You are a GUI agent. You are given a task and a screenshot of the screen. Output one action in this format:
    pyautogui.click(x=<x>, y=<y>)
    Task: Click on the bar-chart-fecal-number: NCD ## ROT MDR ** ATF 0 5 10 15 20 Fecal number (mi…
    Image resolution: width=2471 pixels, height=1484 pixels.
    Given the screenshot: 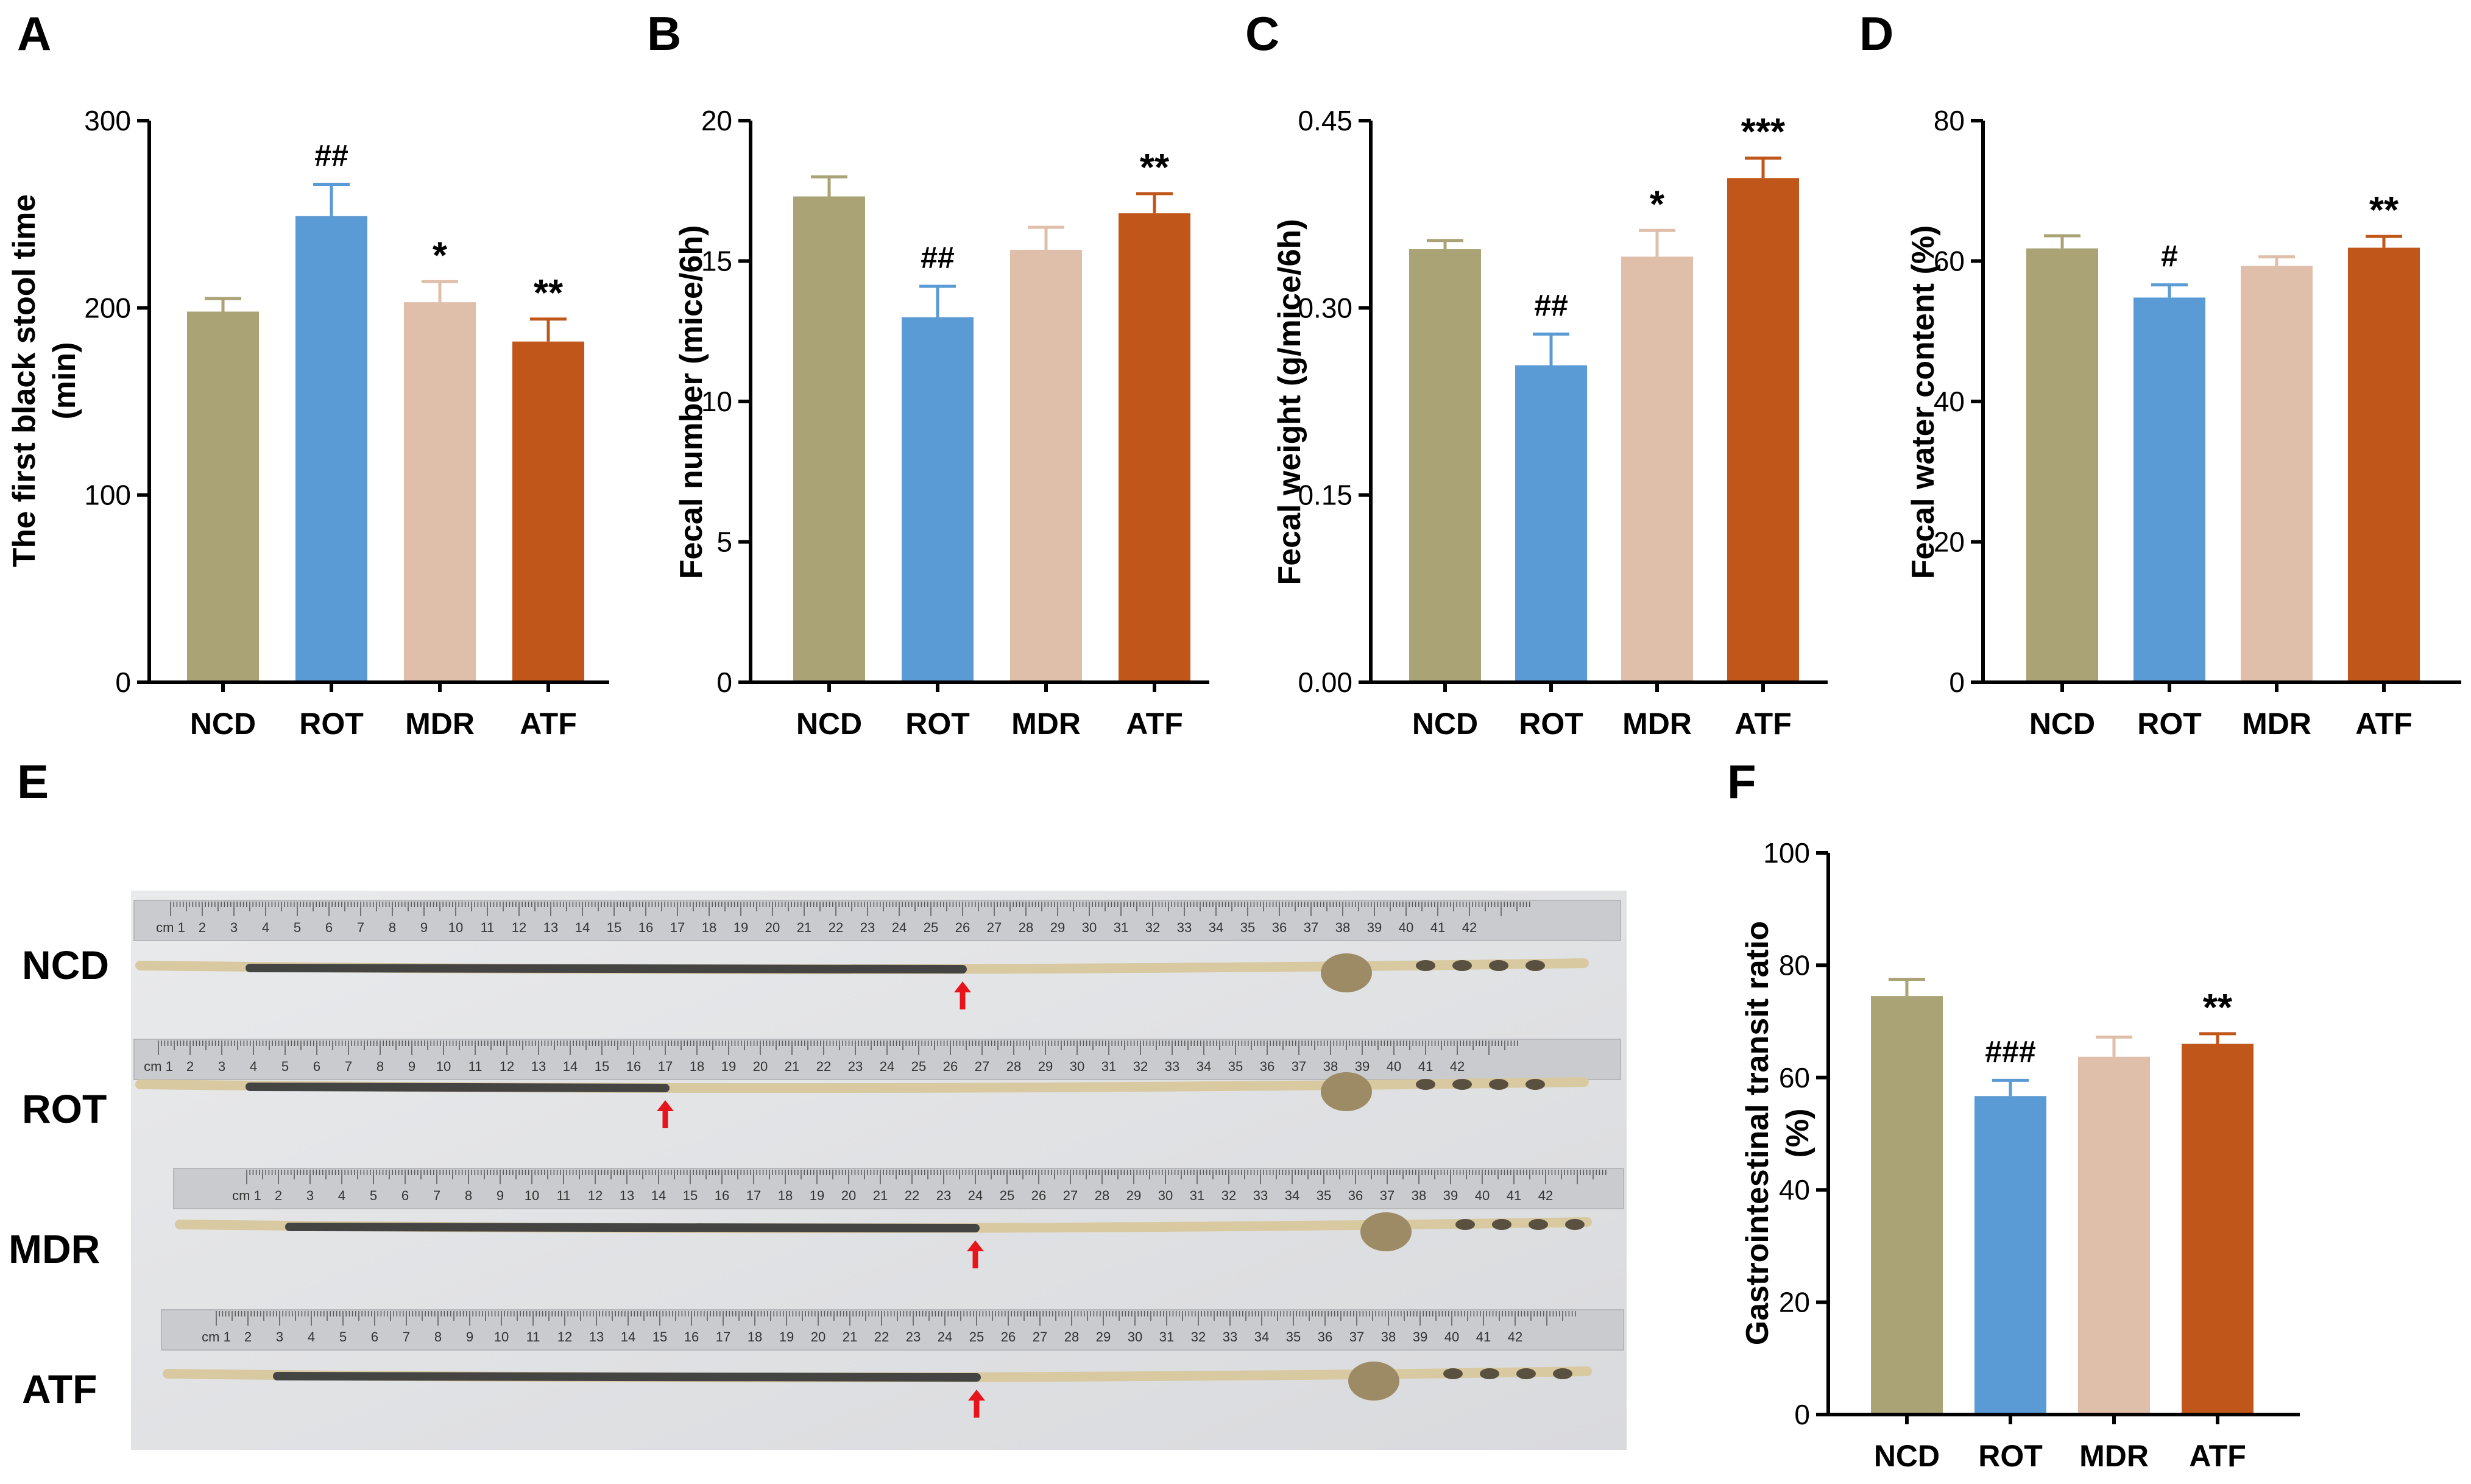 What is the action you would take?
    pyautogui.click(x=942, y=423)
    